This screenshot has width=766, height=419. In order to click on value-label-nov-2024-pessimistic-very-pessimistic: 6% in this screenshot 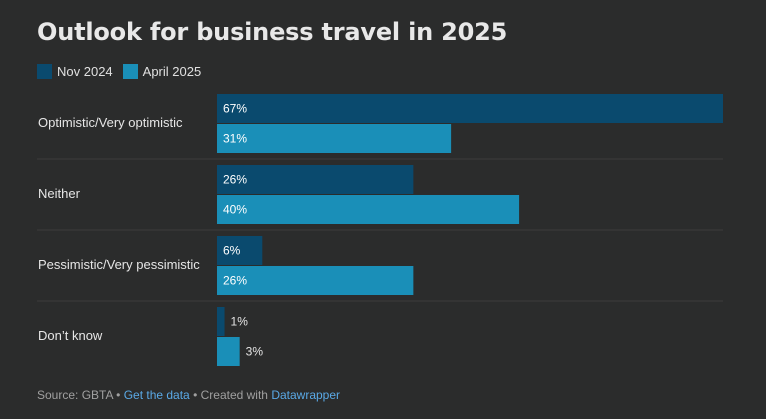, I will do `click(232, 251)`.